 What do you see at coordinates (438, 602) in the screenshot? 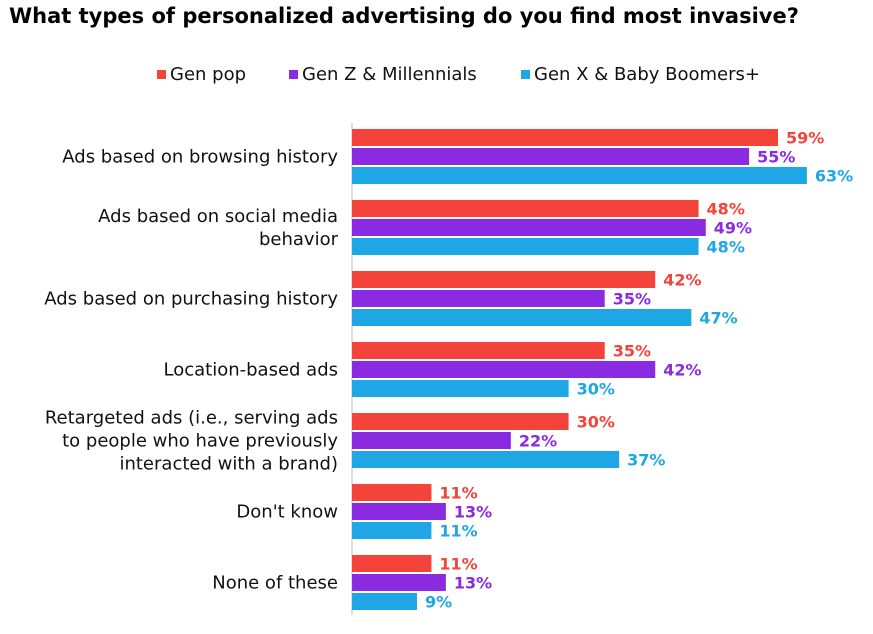
I see `value-label-gen-x-baby-boomers: 9%` at bounding box center [438, 602].